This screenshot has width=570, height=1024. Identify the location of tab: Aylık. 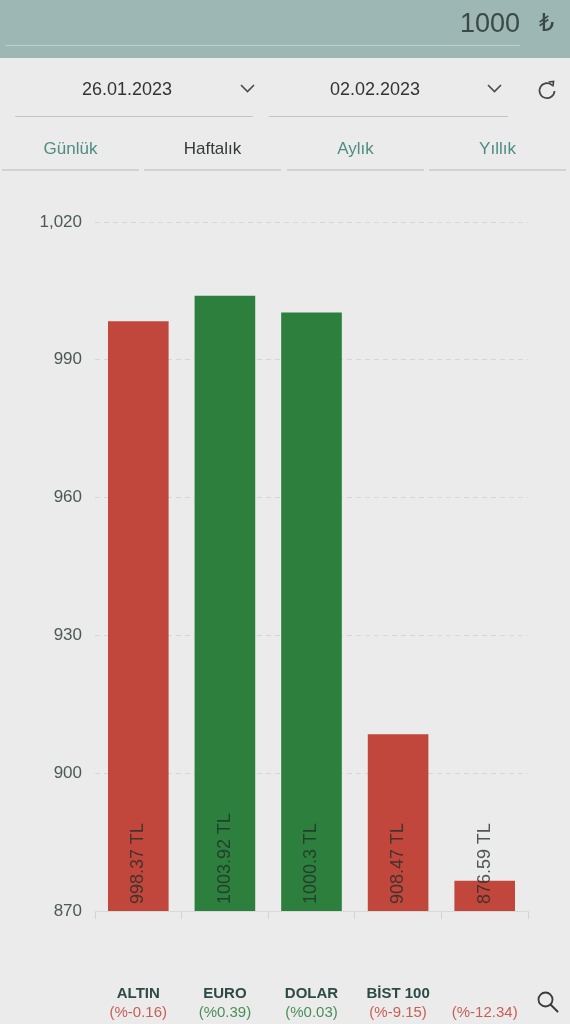
(355, 151).